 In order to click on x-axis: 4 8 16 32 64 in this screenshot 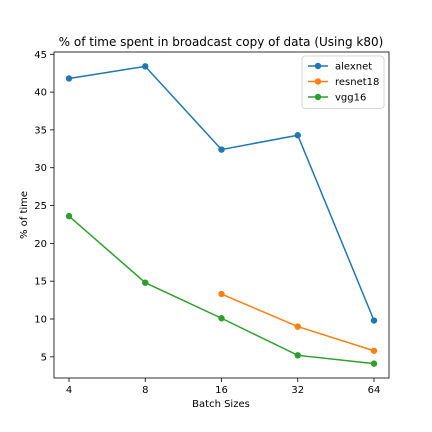, I will do `click(223, 387)`.